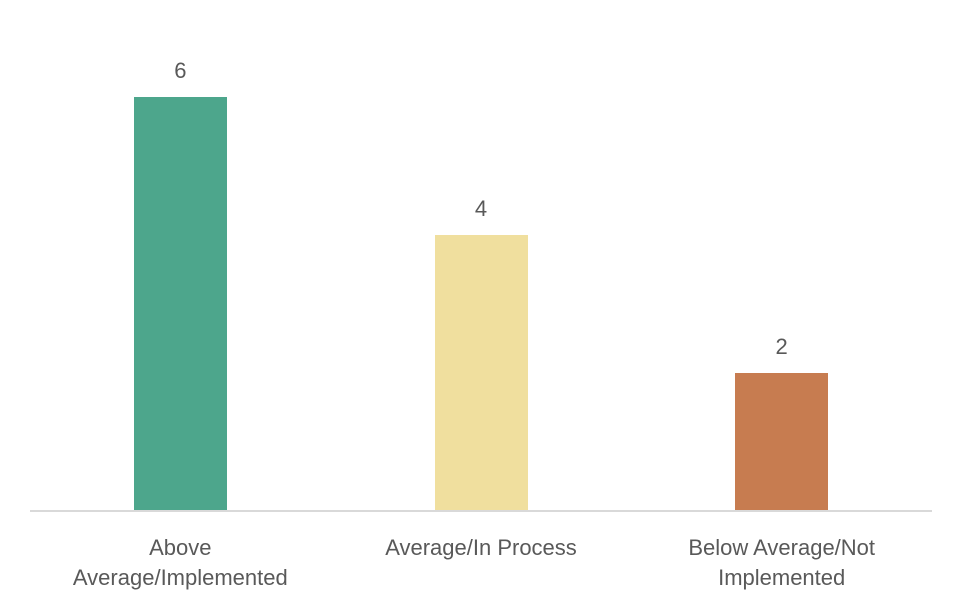  What do you see at coordinates (481, 511) in the screenshot?
I see `x-axis-line` at bounding box center [481, 511].